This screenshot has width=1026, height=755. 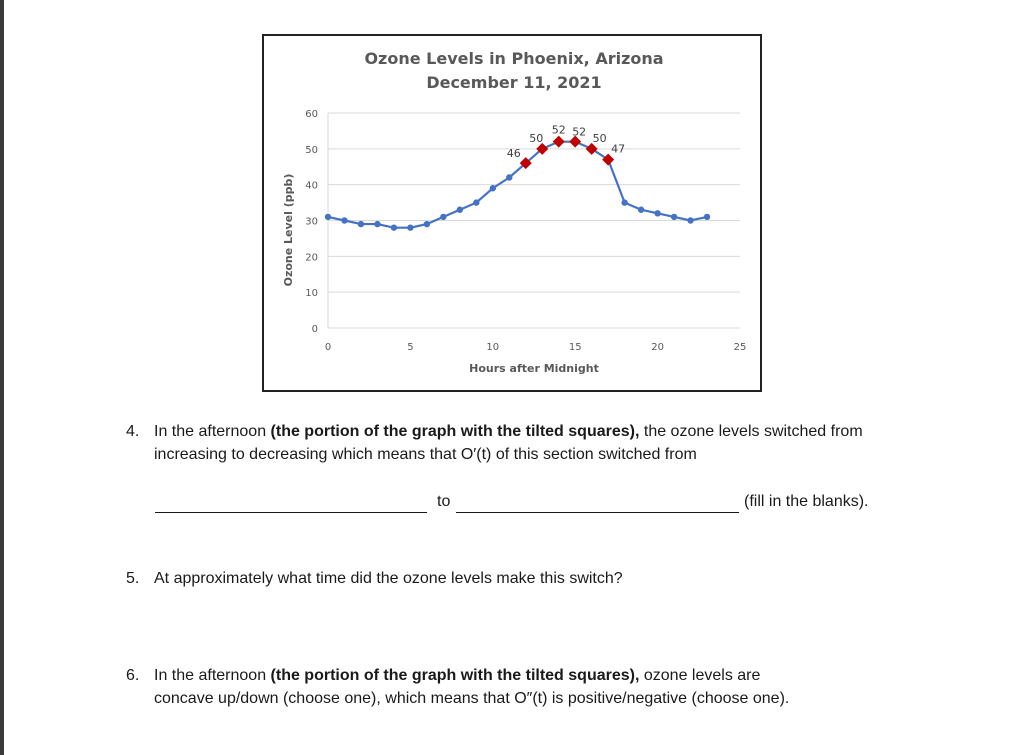 What do you see at coordinates (311, 186) in the screenshot?
I see `y-tick-label: 40` at bounding box center [311, 186].